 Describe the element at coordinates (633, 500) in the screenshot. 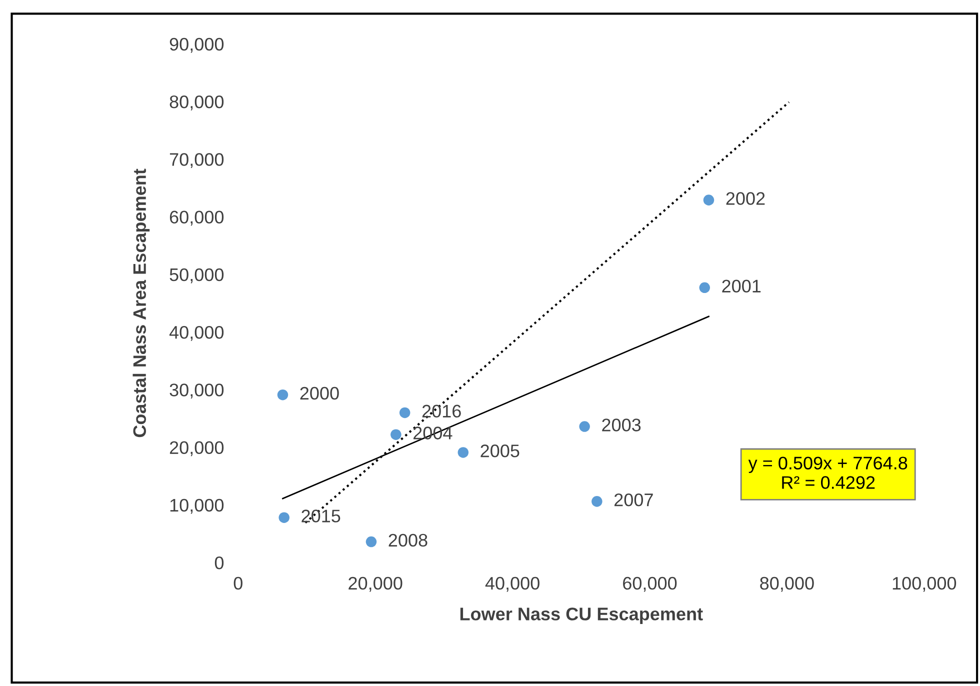

I see `annotation: 2007` at that location.